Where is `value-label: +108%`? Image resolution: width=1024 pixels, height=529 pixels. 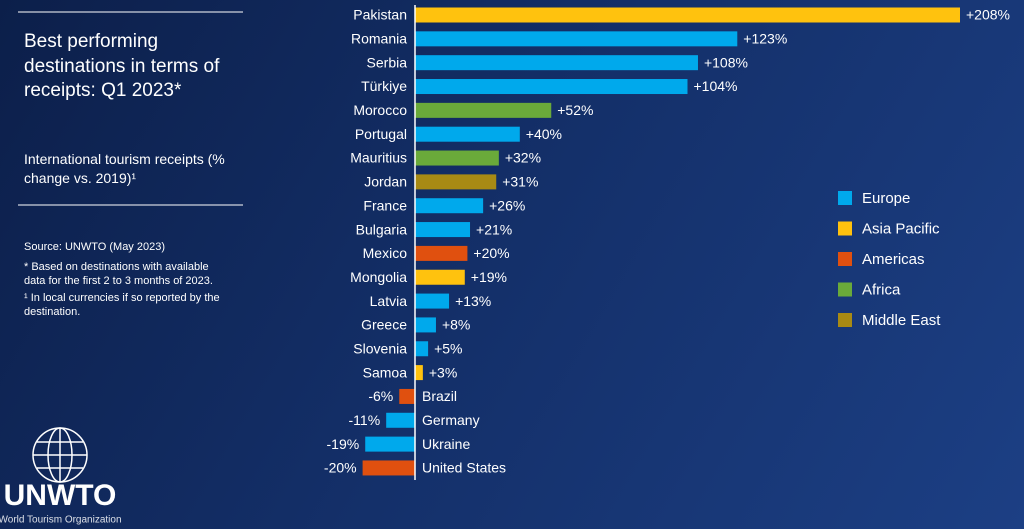 value-label: +108% is located at coordinates (726, 62).